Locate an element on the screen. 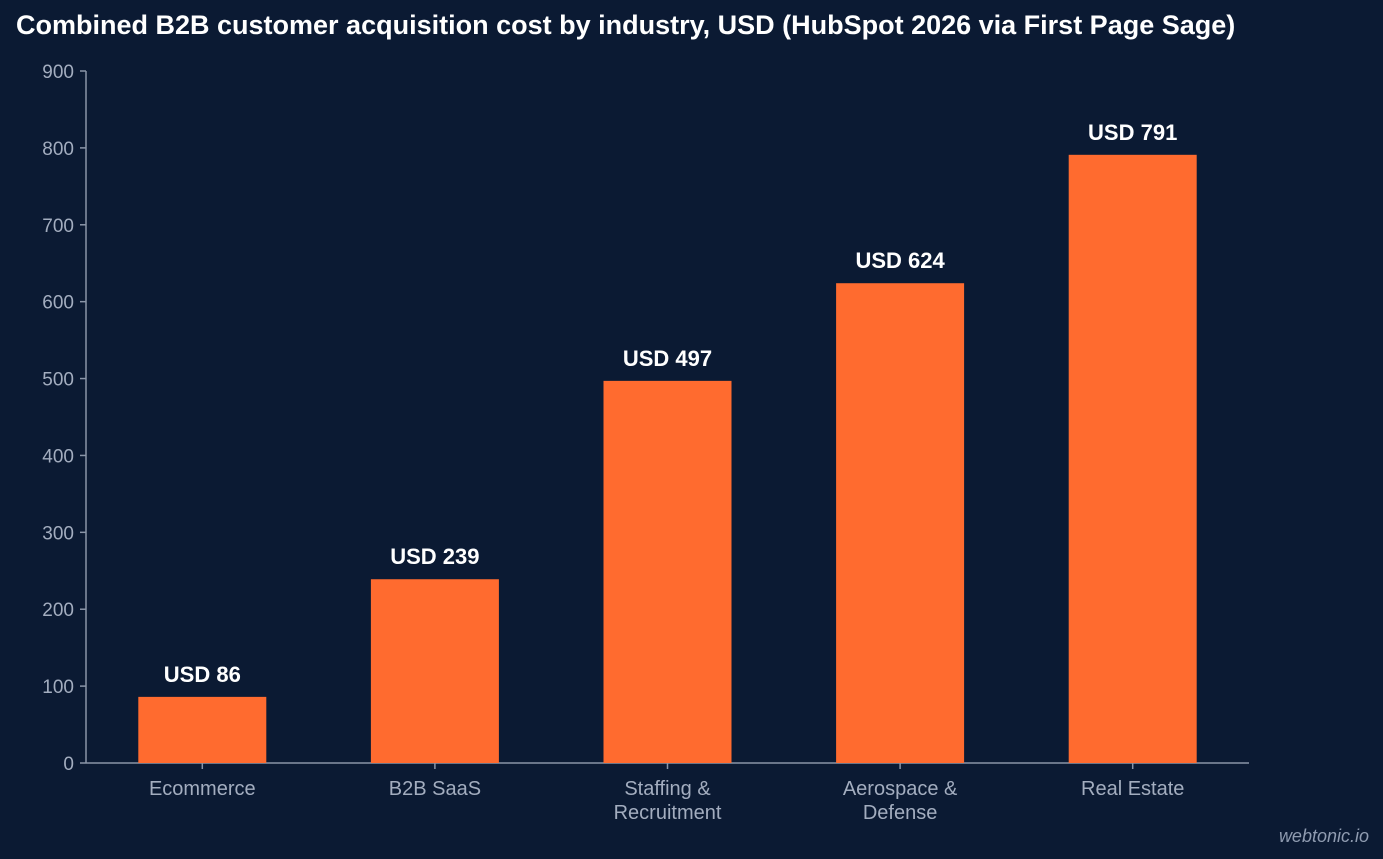 This screenshot has height=859, width=1383. x-category-label-line: Recruitment is located at coordinates (668, 813).